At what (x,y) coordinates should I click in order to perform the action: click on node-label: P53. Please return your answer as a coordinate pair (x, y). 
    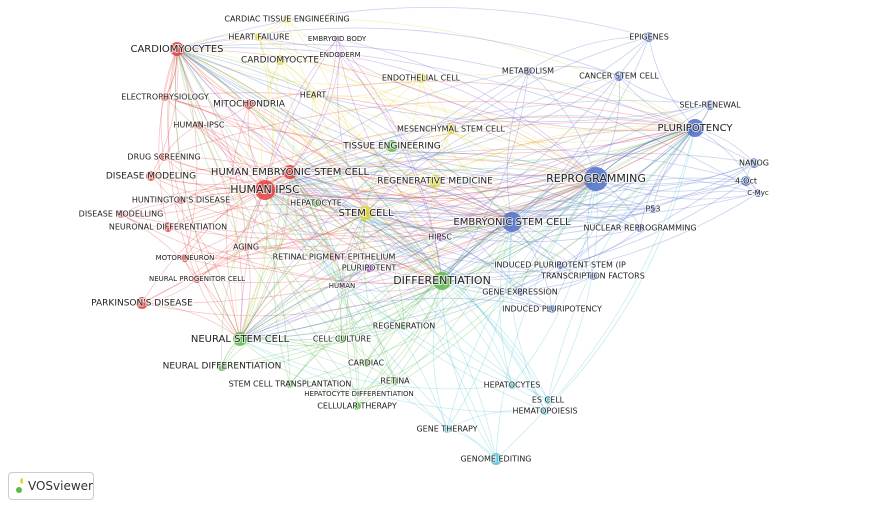
    Looking at the image, I should click on (652, 209).